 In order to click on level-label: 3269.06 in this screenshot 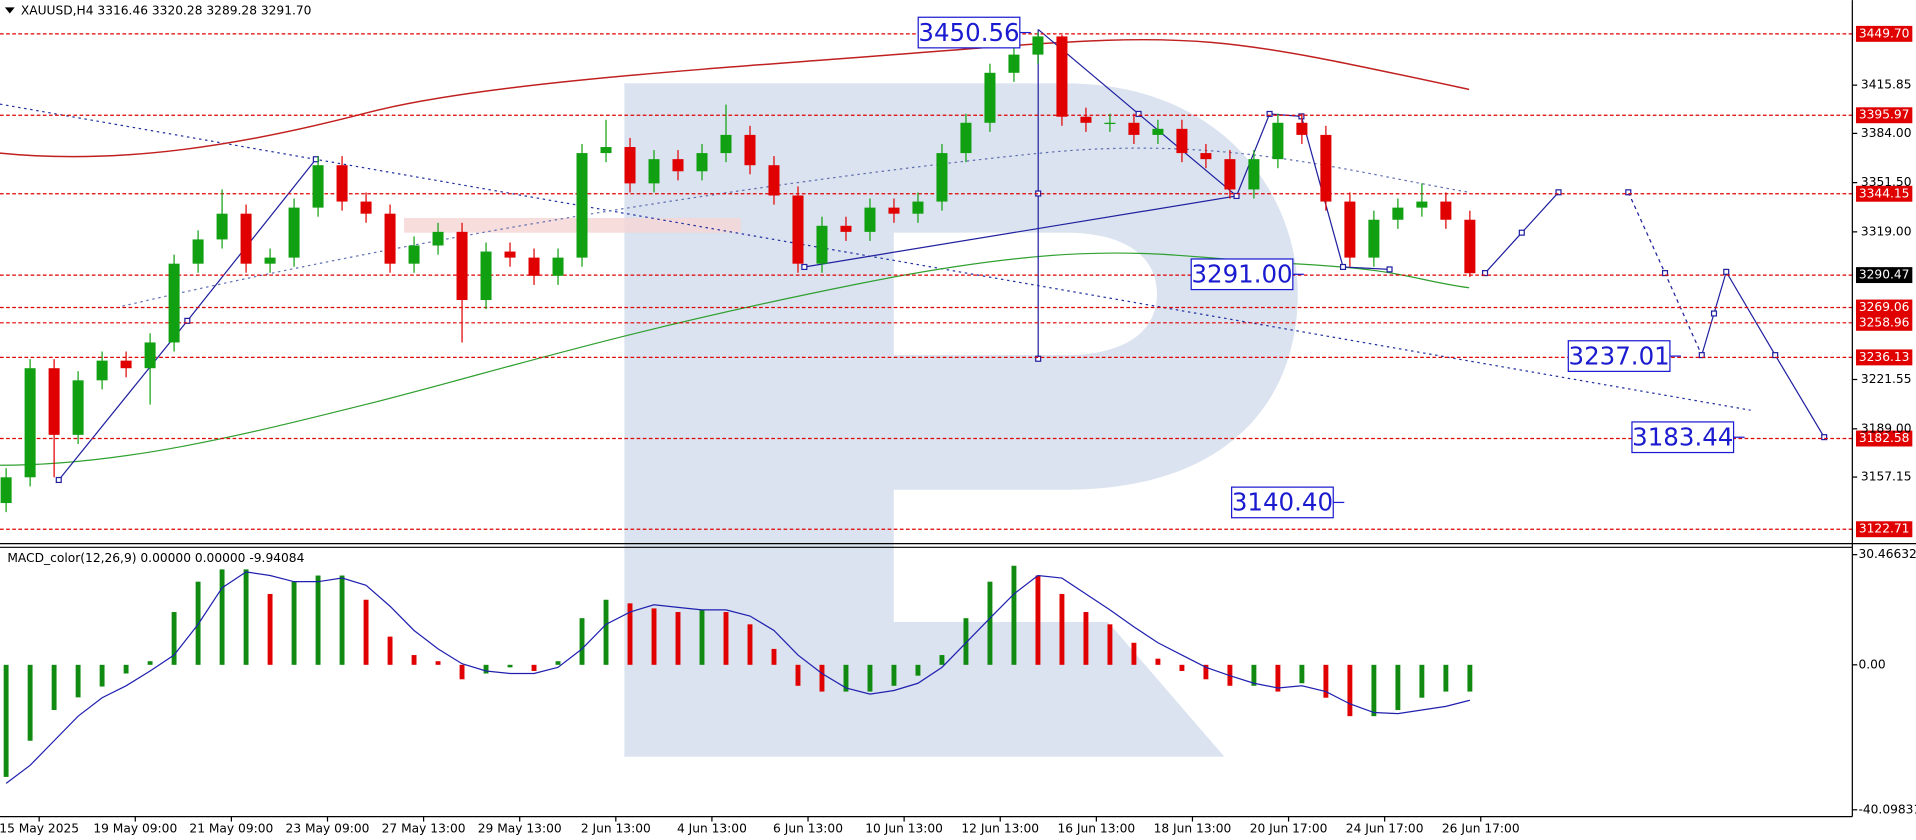, I will do `click(1884, 307)`.